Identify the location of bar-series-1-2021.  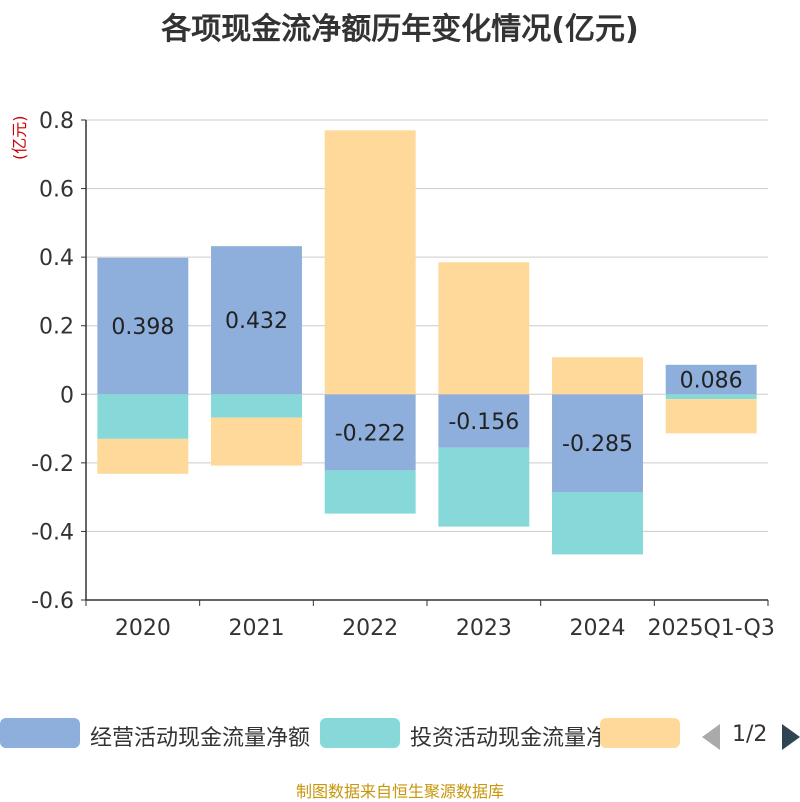
(256, 406).